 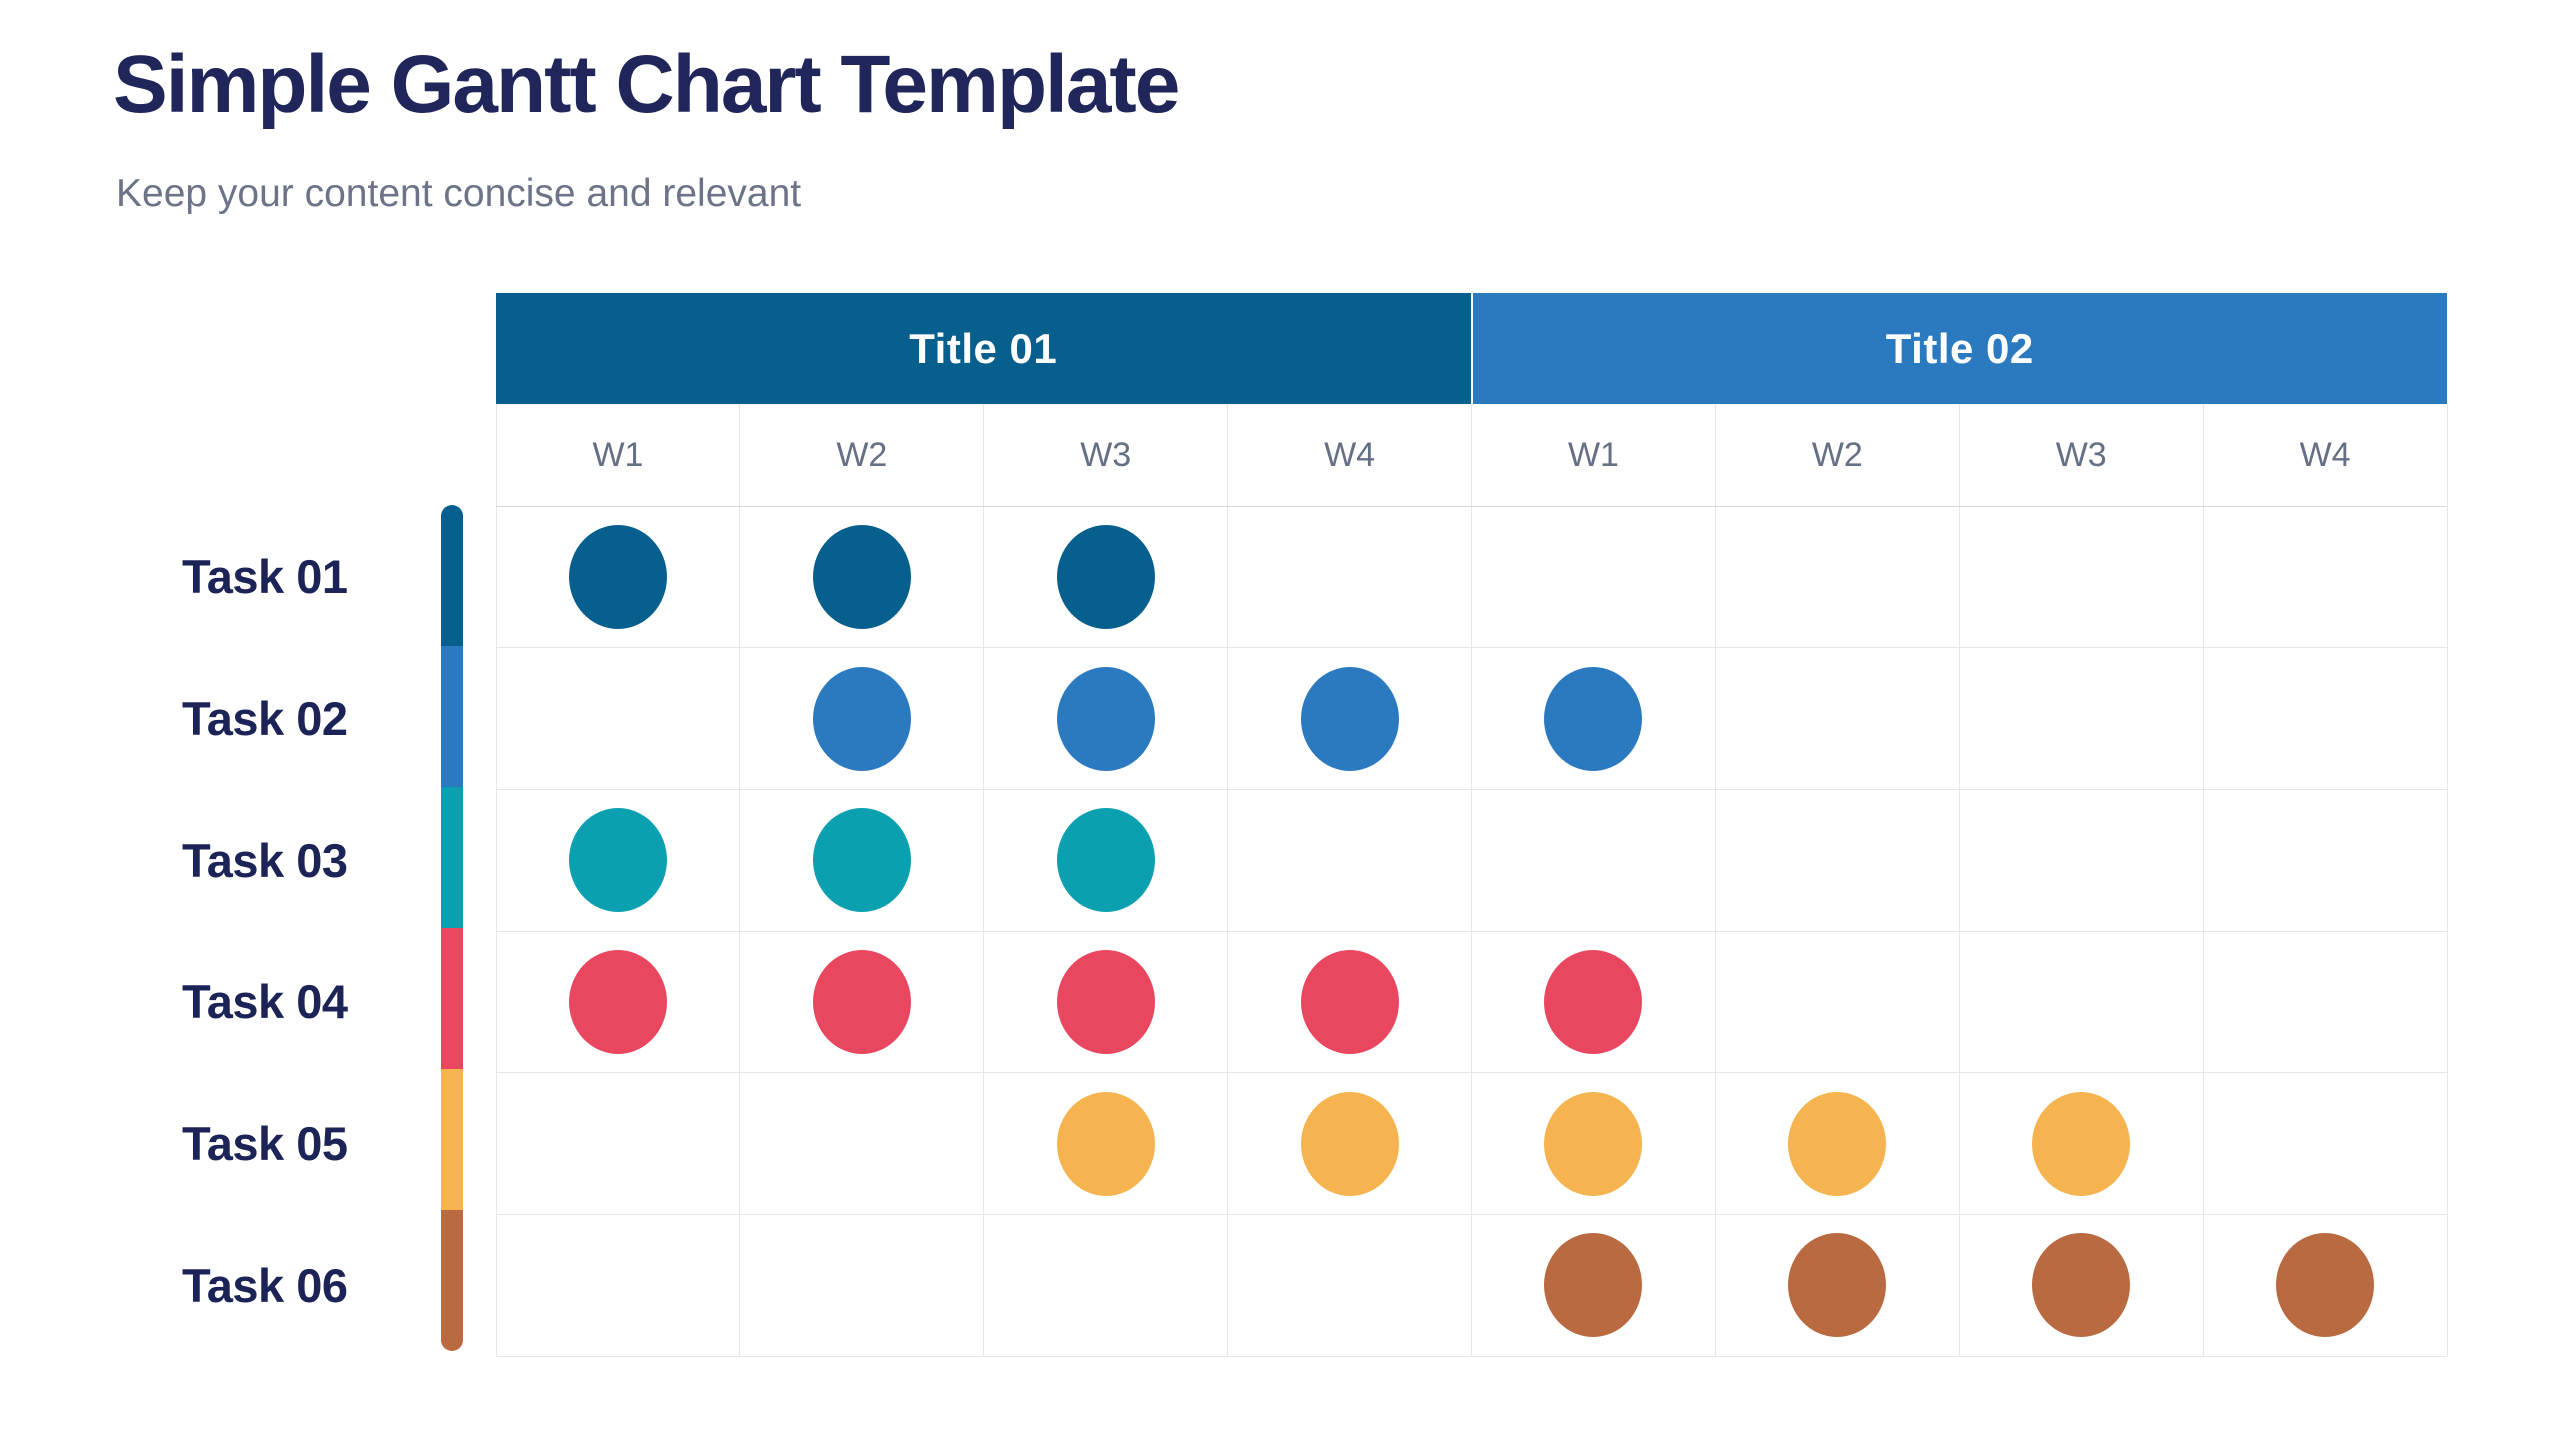 I want to click on task-row-label: Task 02, so click(x=265, y=718).